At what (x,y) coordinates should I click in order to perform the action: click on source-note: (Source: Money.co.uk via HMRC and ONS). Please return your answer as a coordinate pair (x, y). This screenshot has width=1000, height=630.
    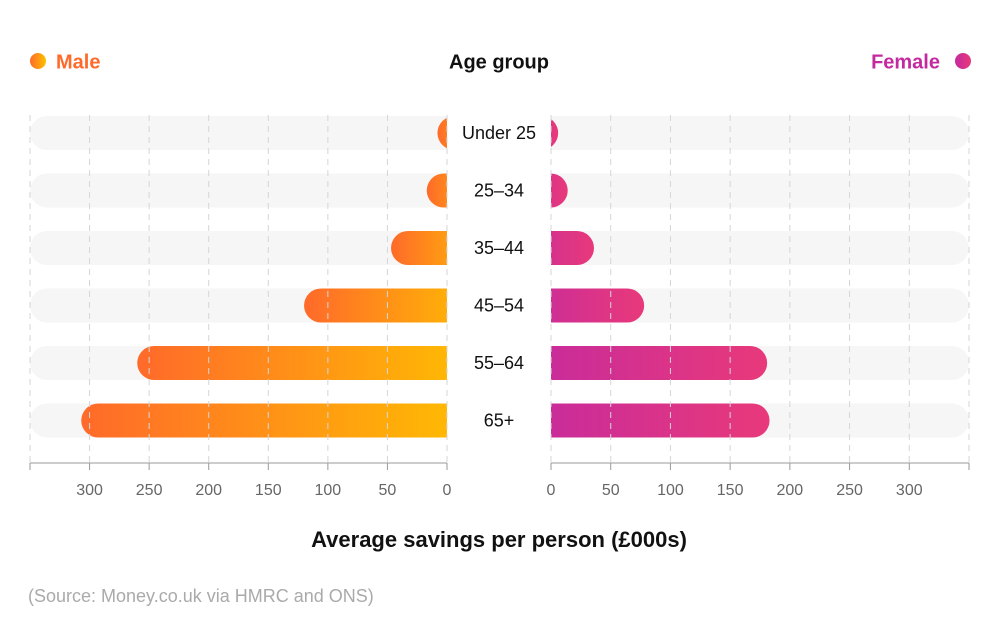
    Looking at the image, I should click on (201, 596).